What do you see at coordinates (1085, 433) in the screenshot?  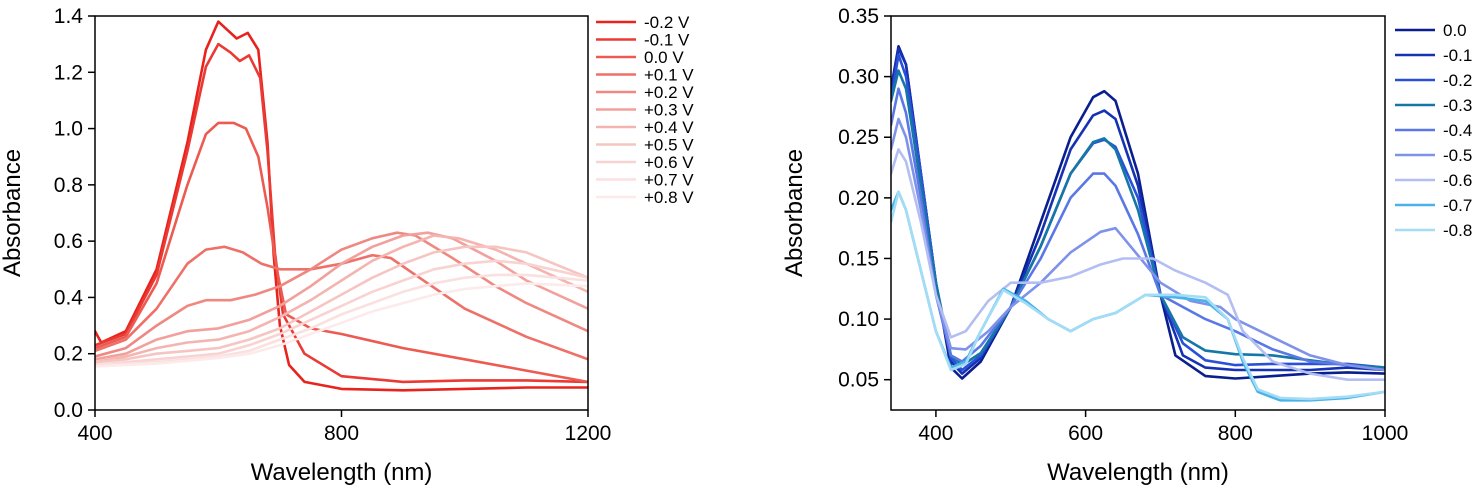 I see `x-tick-label-1: 600` at bounding box center [1085, 433].